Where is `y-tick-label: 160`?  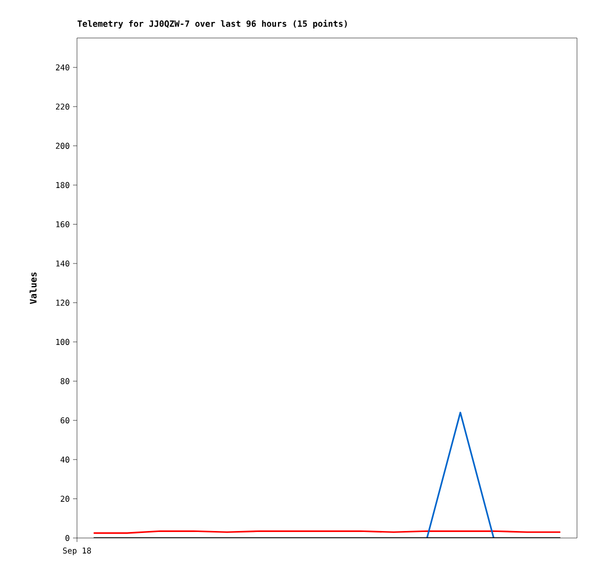
y-tick-label: 160 is located at coordinates (63, 224).